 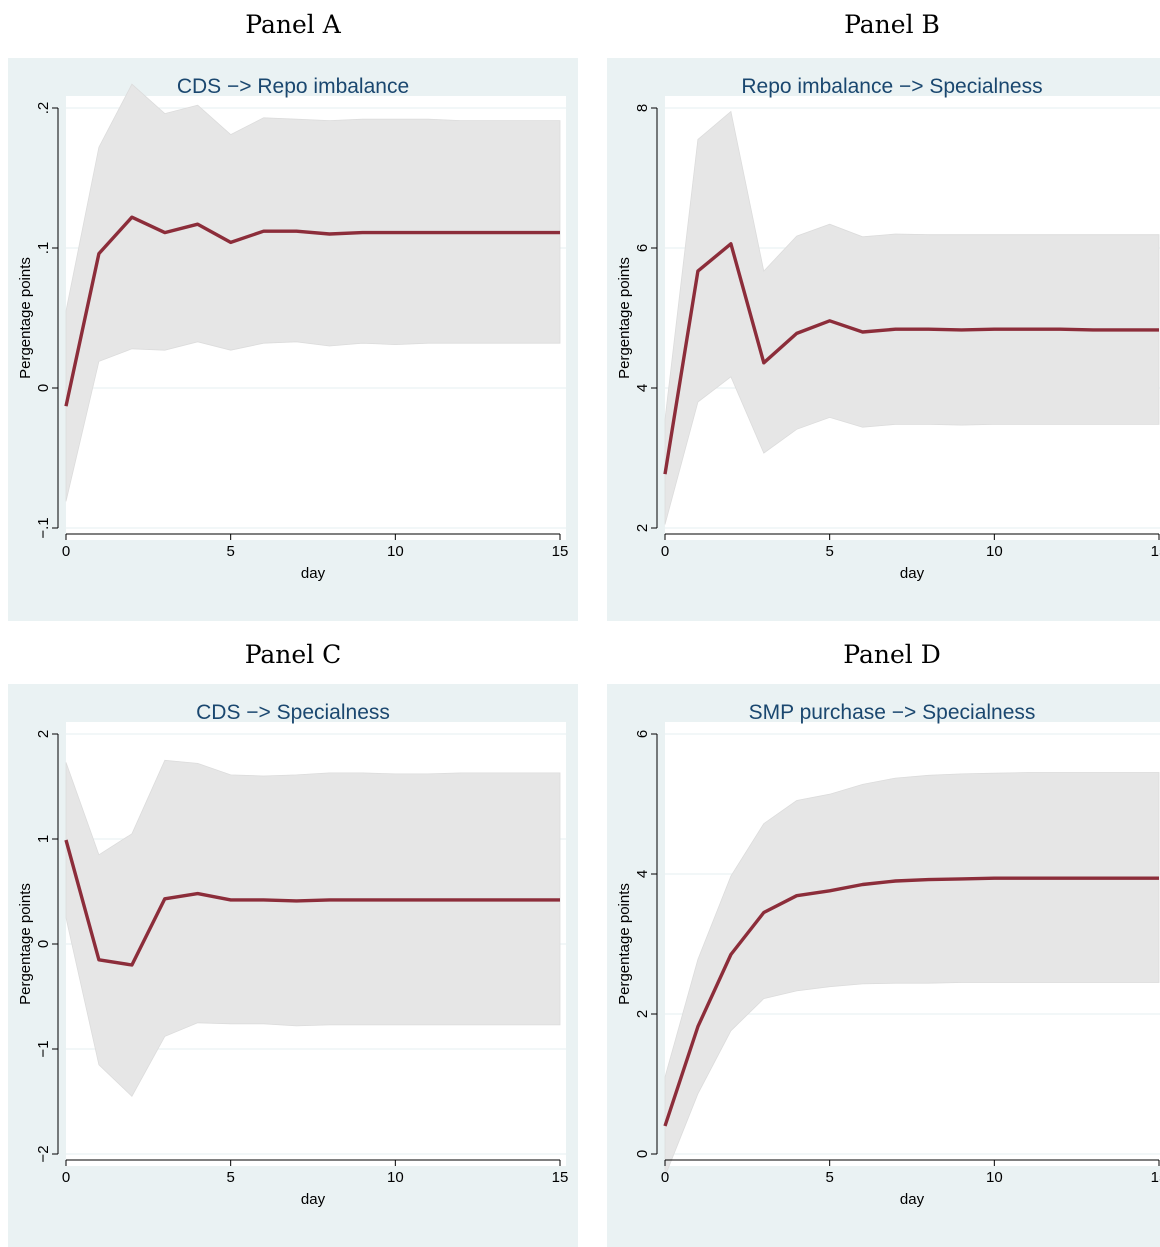 I want to click on chart-title: CDS −> Specialness, so click(x=293, y=712).